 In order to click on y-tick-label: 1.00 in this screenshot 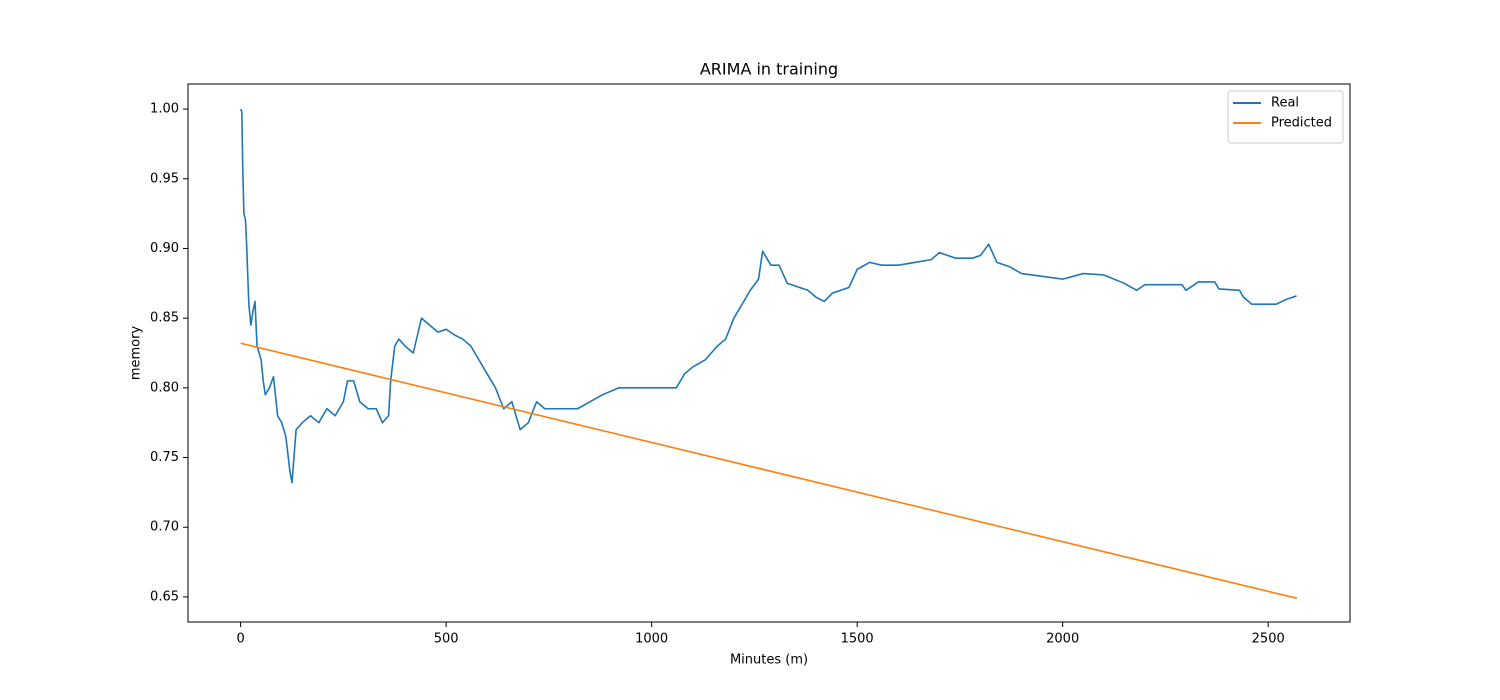, I will do `click(164, 109)`.